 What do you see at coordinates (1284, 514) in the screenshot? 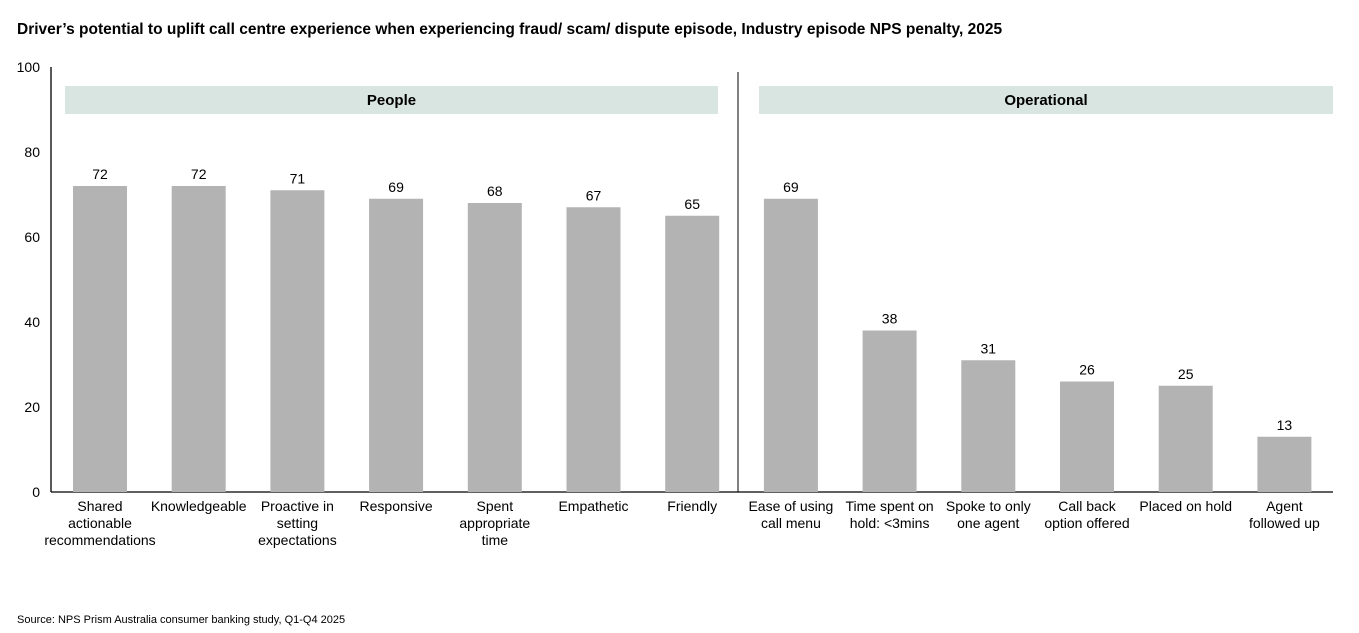
I see `category-label: Agent followed up` at bounding box center [1284, 514].